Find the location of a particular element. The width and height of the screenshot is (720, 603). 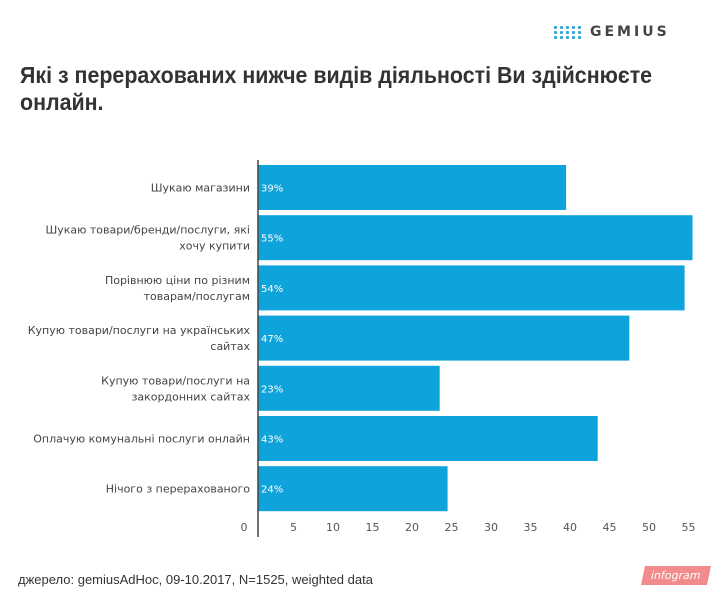

x-tick-label: 20 is located at coordinates (412, 527).